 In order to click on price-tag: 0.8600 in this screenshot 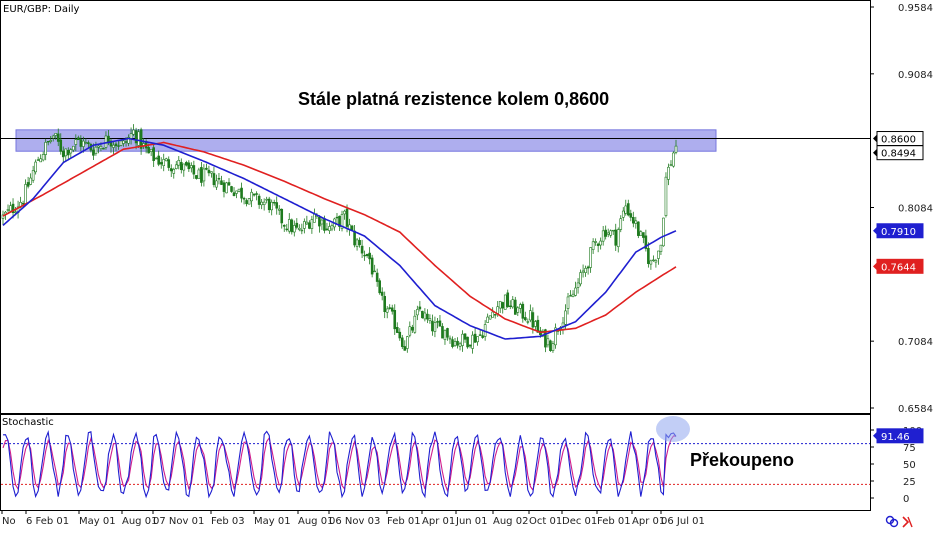, I will do `click(898, 139)`.